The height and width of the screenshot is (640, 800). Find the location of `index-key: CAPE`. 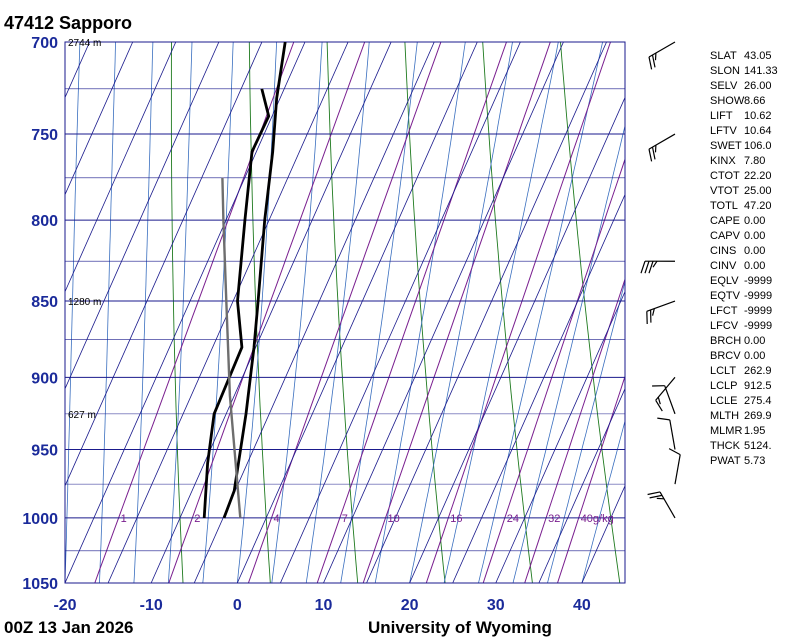

index-key: CAPE is located at coordinates (725, 221).